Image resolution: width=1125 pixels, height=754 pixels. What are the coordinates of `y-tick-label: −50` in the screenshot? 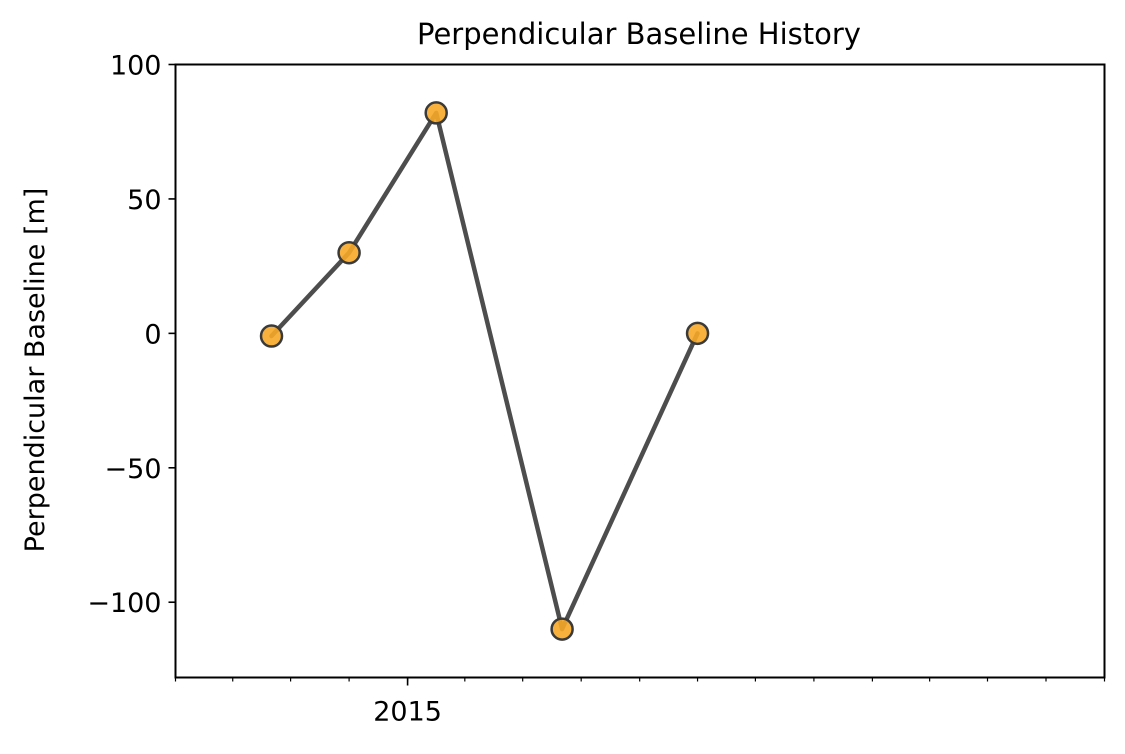 It's located at (133, 469).